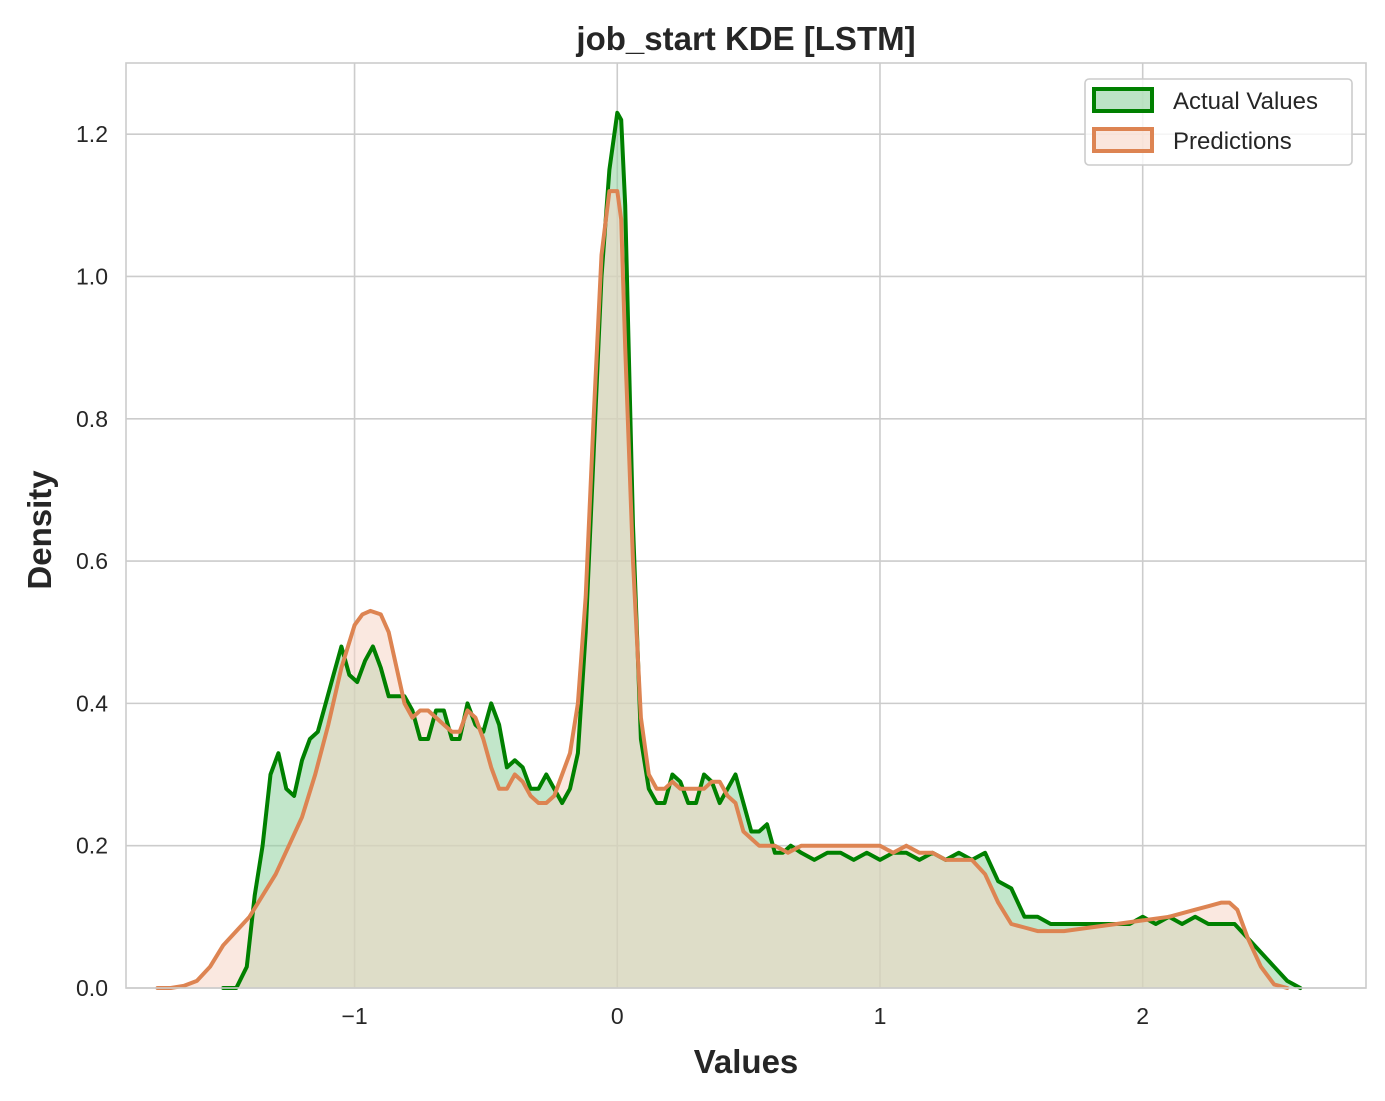 The image size is (1385, 1101). I want to click on legend-swatch-actual, so click(1123, 100).